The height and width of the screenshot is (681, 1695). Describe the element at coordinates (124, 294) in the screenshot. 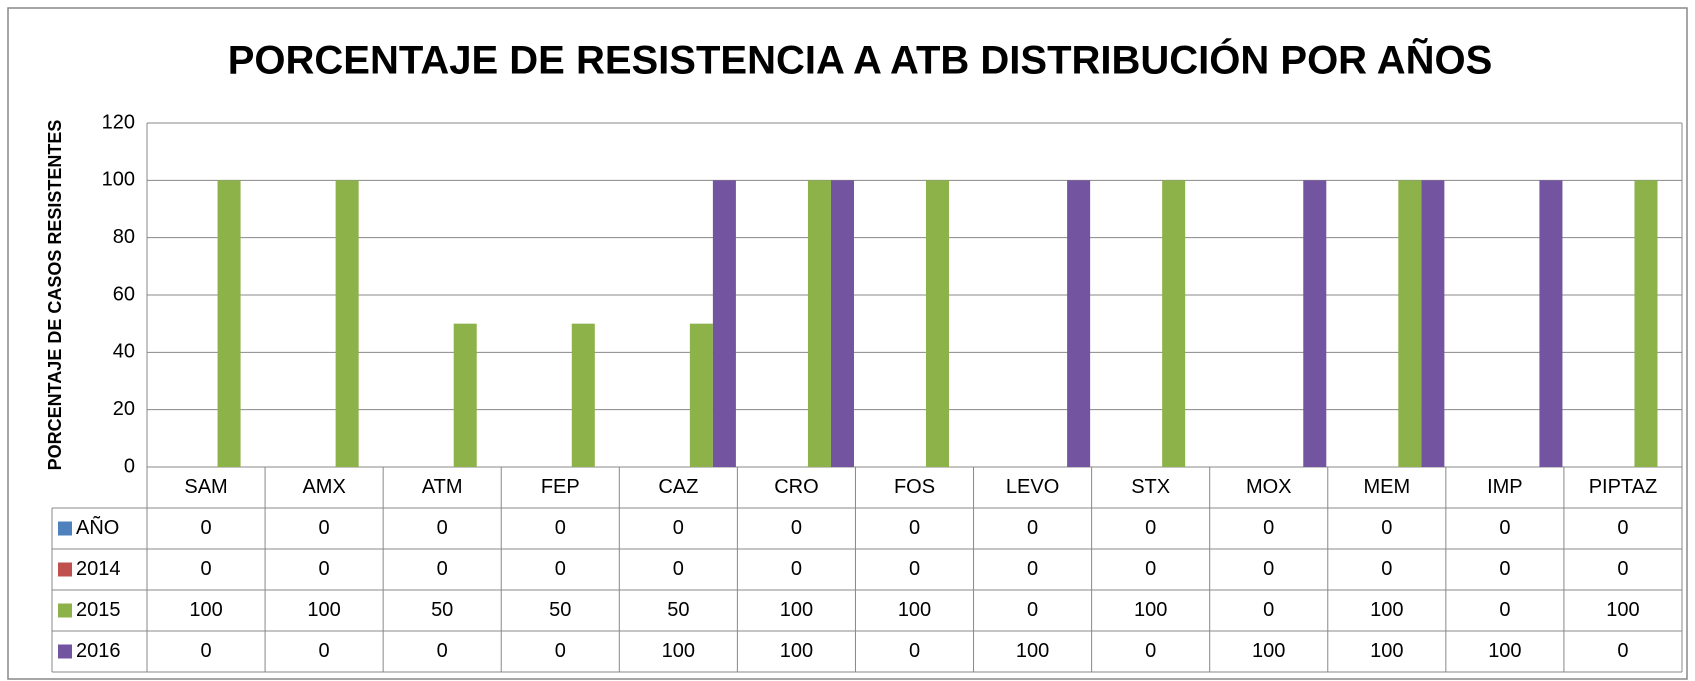

I see `y-tick-label: 60` at that location.